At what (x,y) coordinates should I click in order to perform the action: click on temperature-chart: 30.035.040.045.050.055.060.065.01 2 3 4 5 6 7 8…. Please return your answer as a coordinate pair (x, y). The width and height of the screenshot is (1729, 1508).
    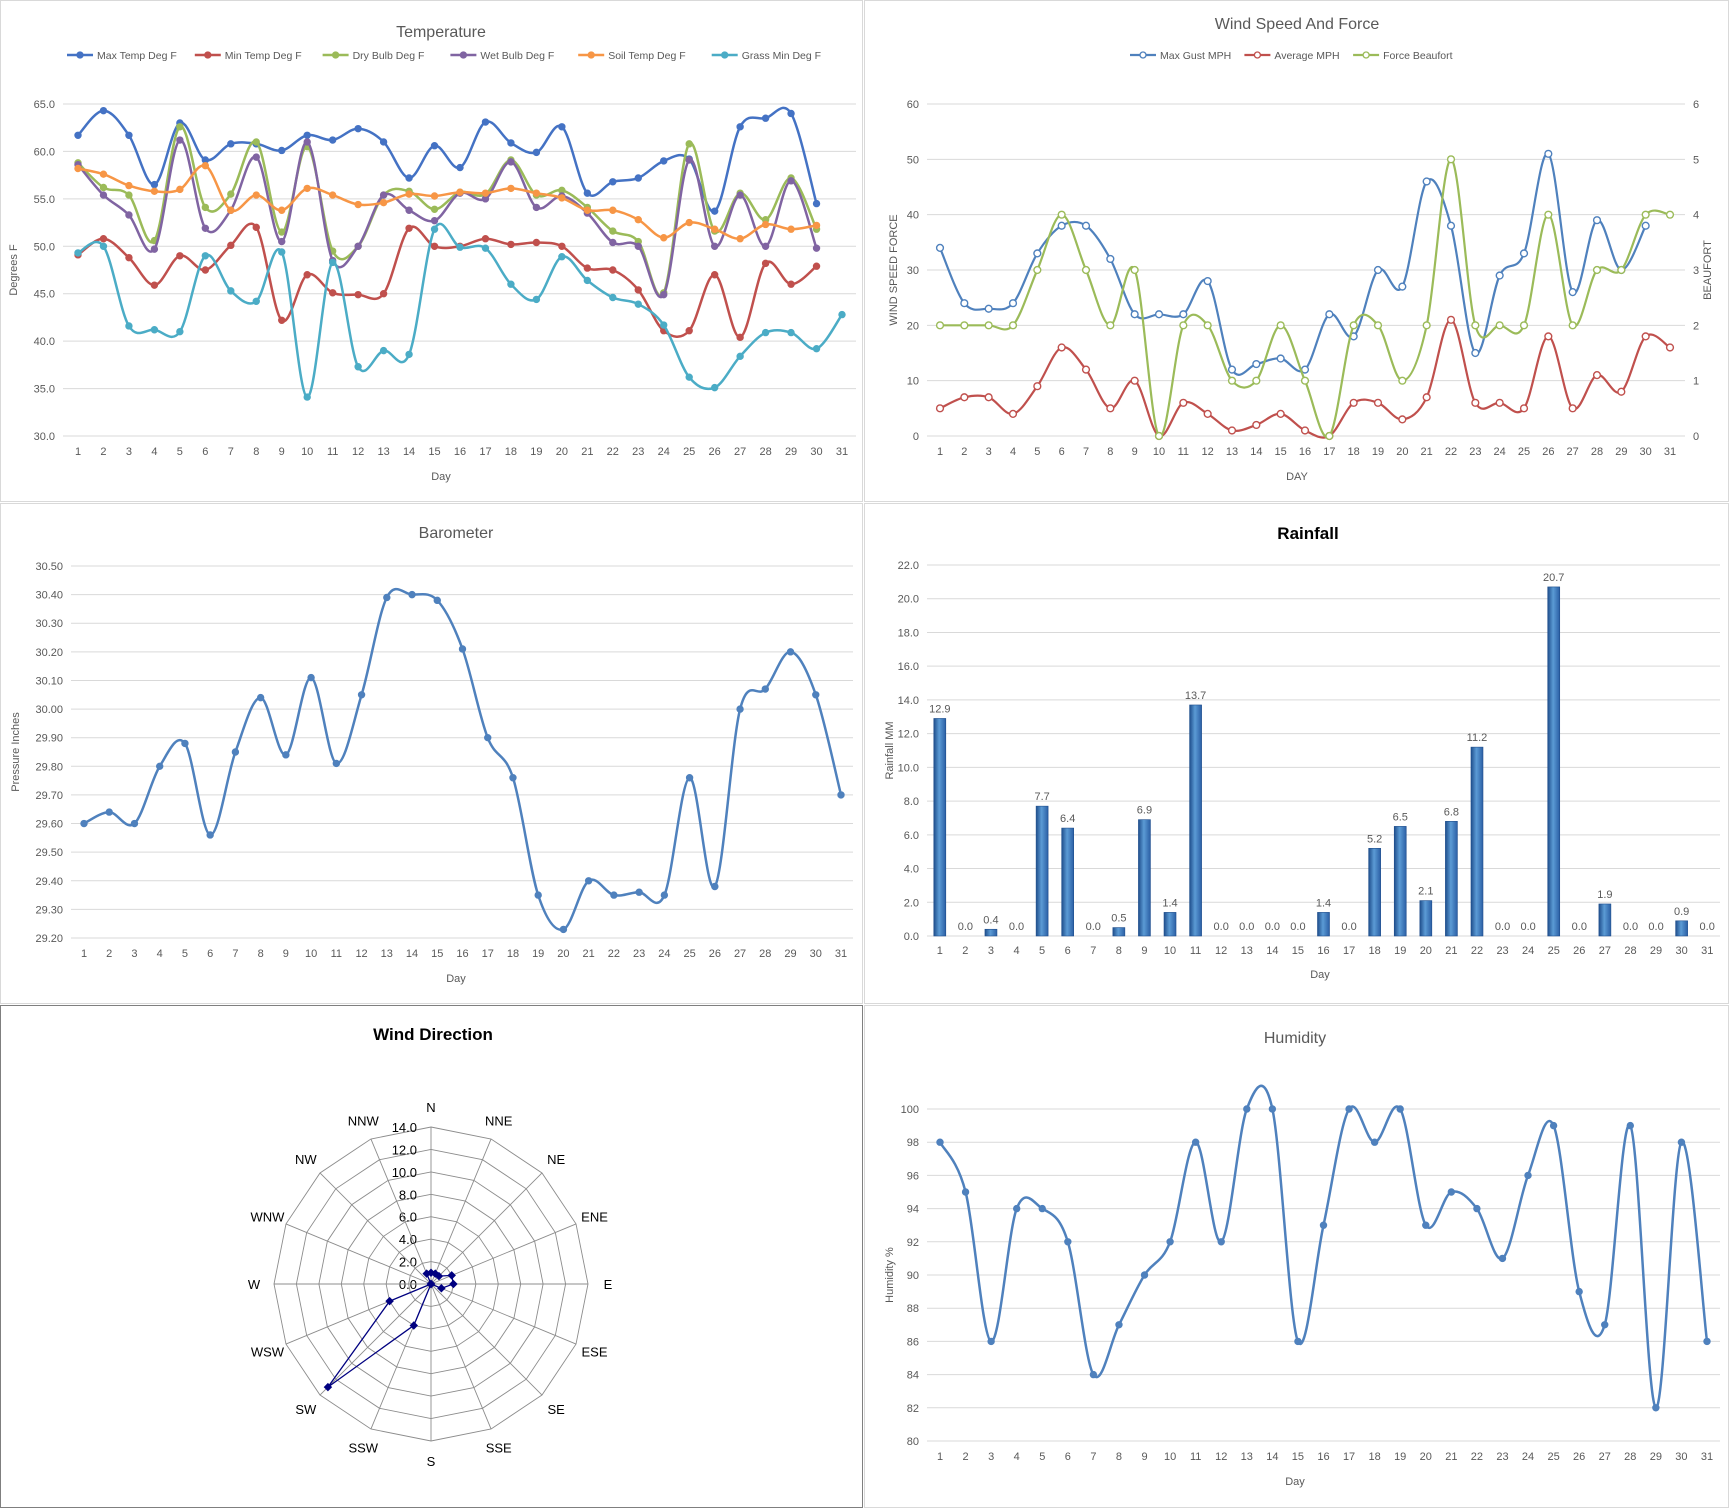
    Looking at the image, I should click on (432, 253).